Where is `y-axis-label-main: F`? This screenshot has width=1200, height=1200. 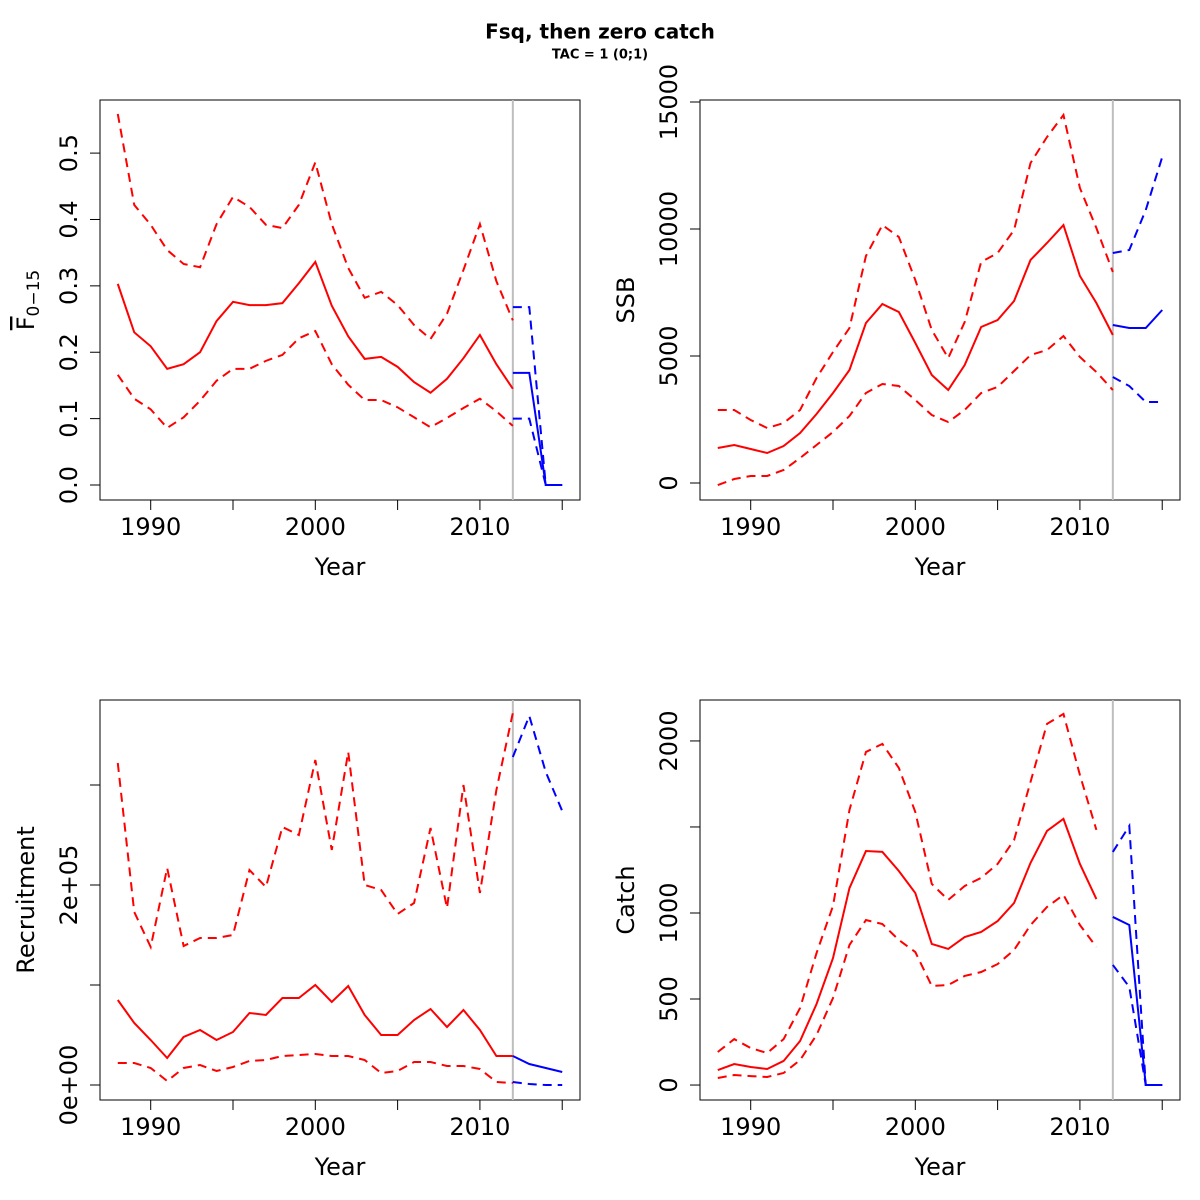
y-axis-label-main: F is located at coordinates (26, 323).